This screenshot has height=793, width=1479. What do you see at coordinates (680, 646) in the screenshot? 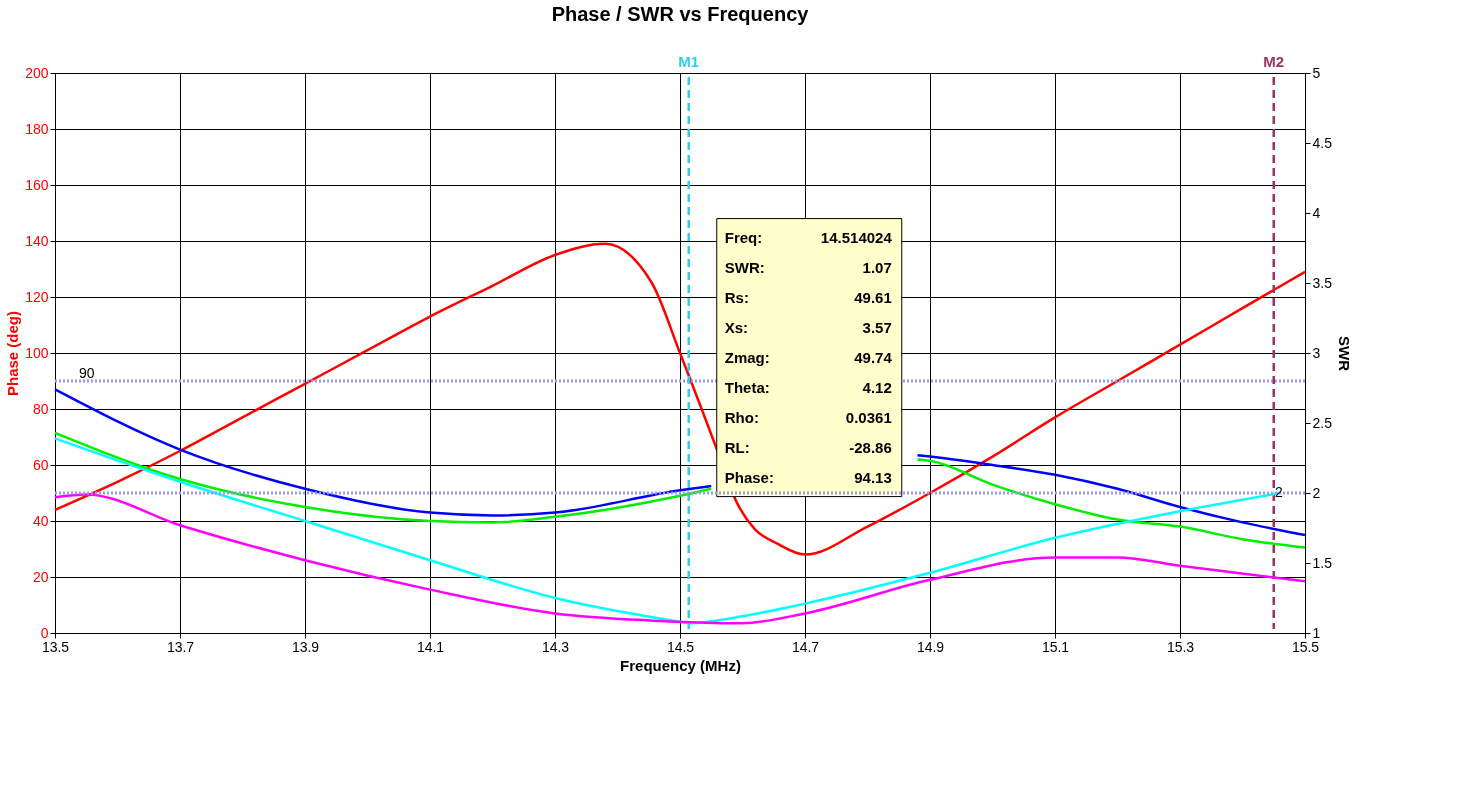
I see `x-tick-label: 14.5` at bounding box center [680, 646].